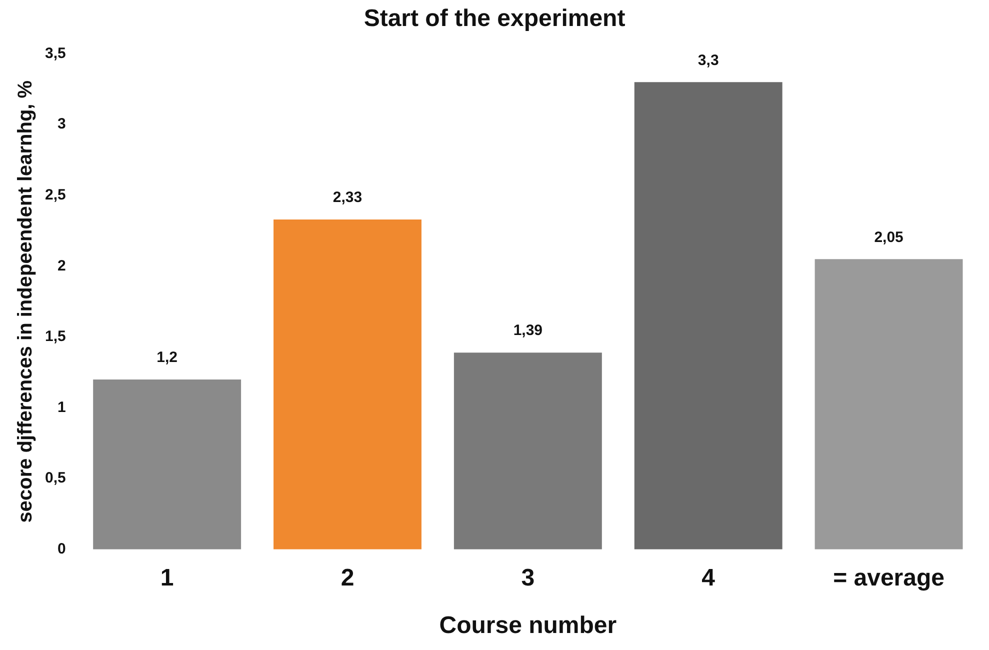 The image size is (989, 650). I want to click on x-tick-label: 4, so click(709, 578).